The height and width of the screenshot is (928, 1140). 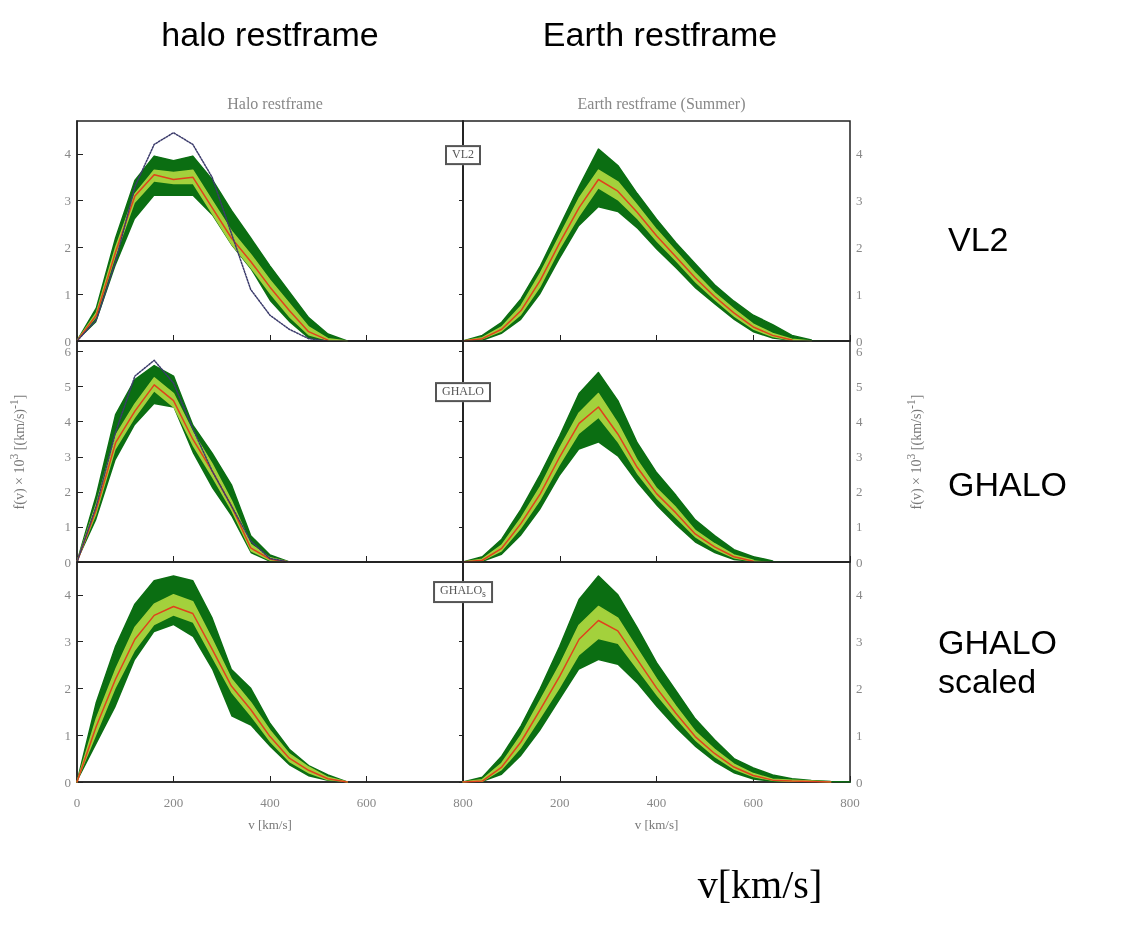 What do you see at coordinates (275, 103) in the screenshot?
I see `chart-title: Halo restframe` at bounding box center [275, 103].